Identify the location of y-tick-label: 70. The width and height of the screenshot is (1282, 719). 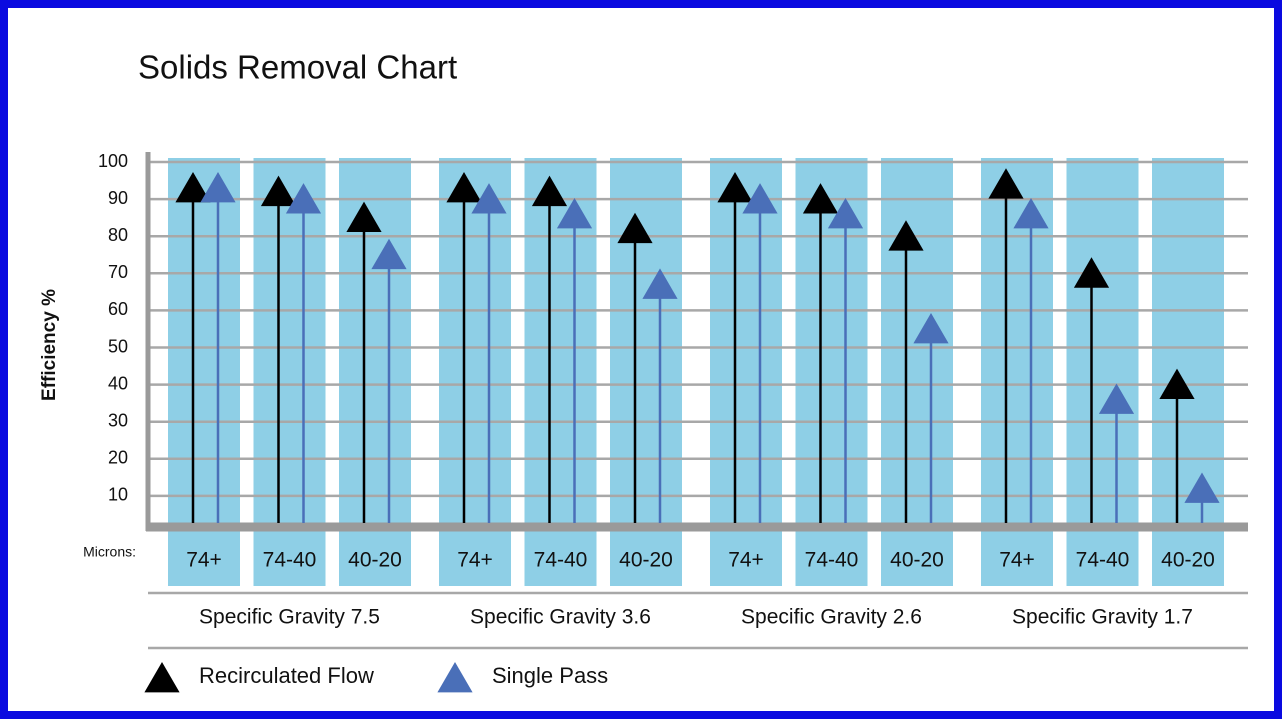
(118, 272).